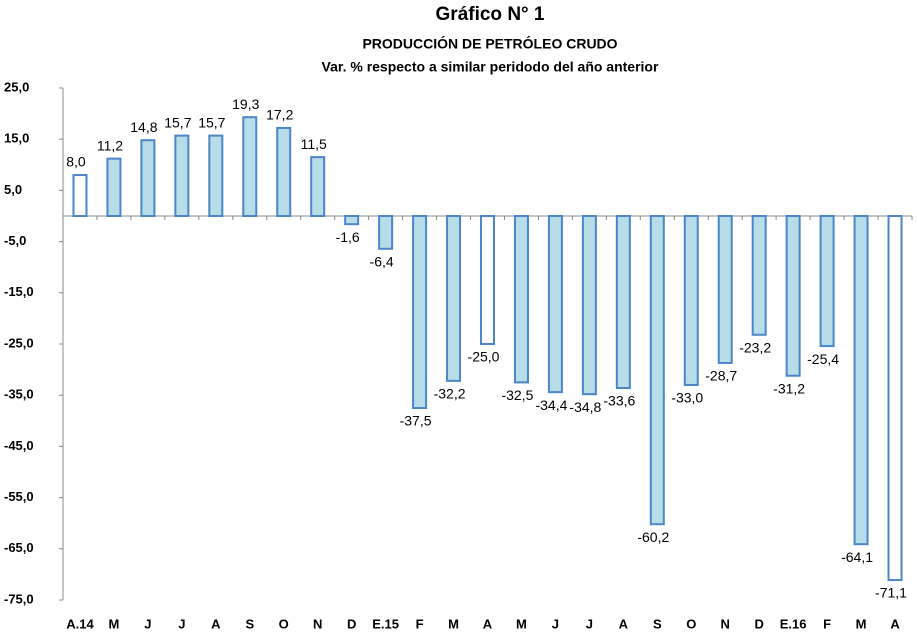  I want to click on x-tick-label: E.15, so click(385, 623).